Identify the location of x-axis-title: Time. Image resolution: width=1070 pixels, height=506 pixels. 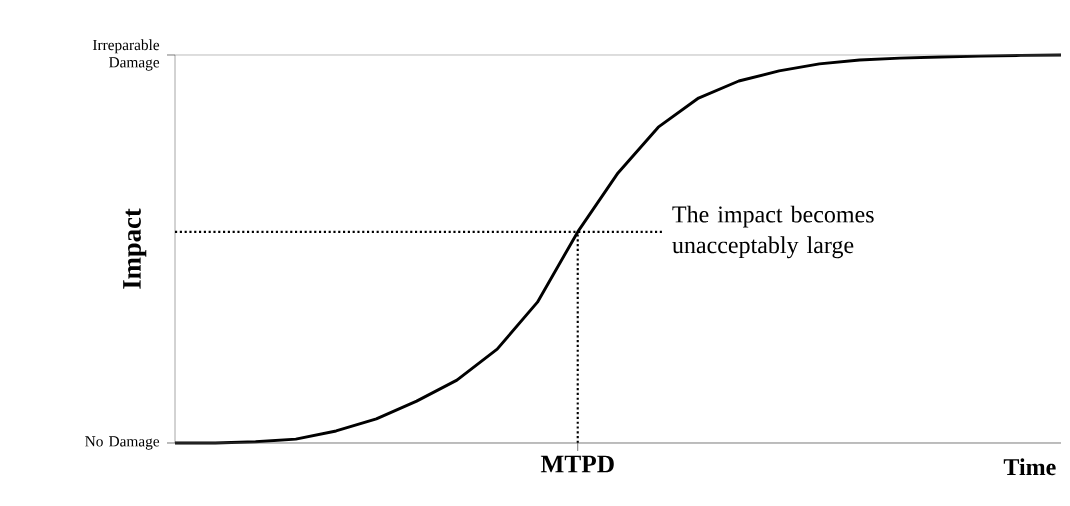
(1029, 467).